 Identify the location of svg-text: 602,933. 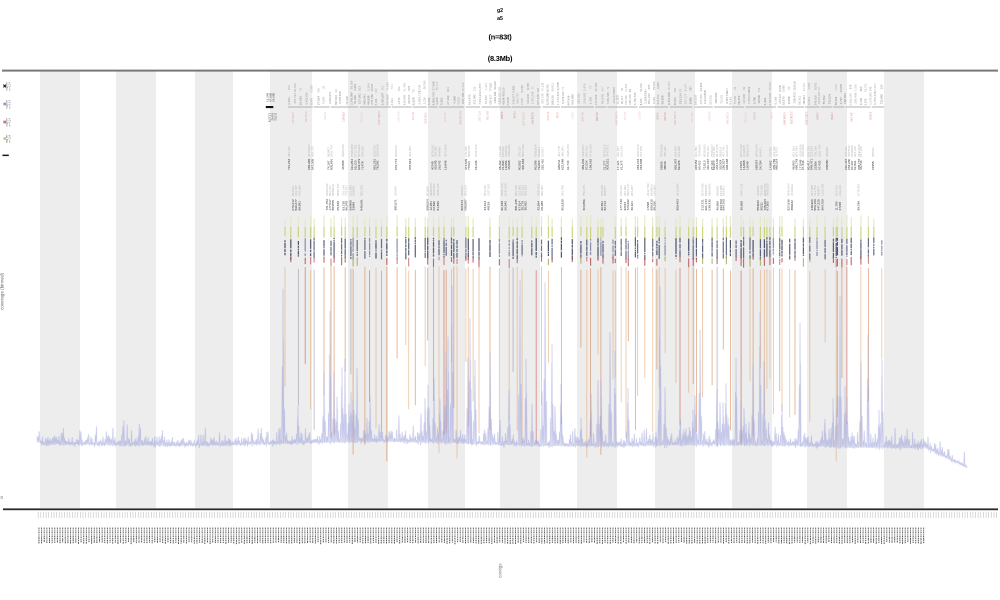
(793, 151).